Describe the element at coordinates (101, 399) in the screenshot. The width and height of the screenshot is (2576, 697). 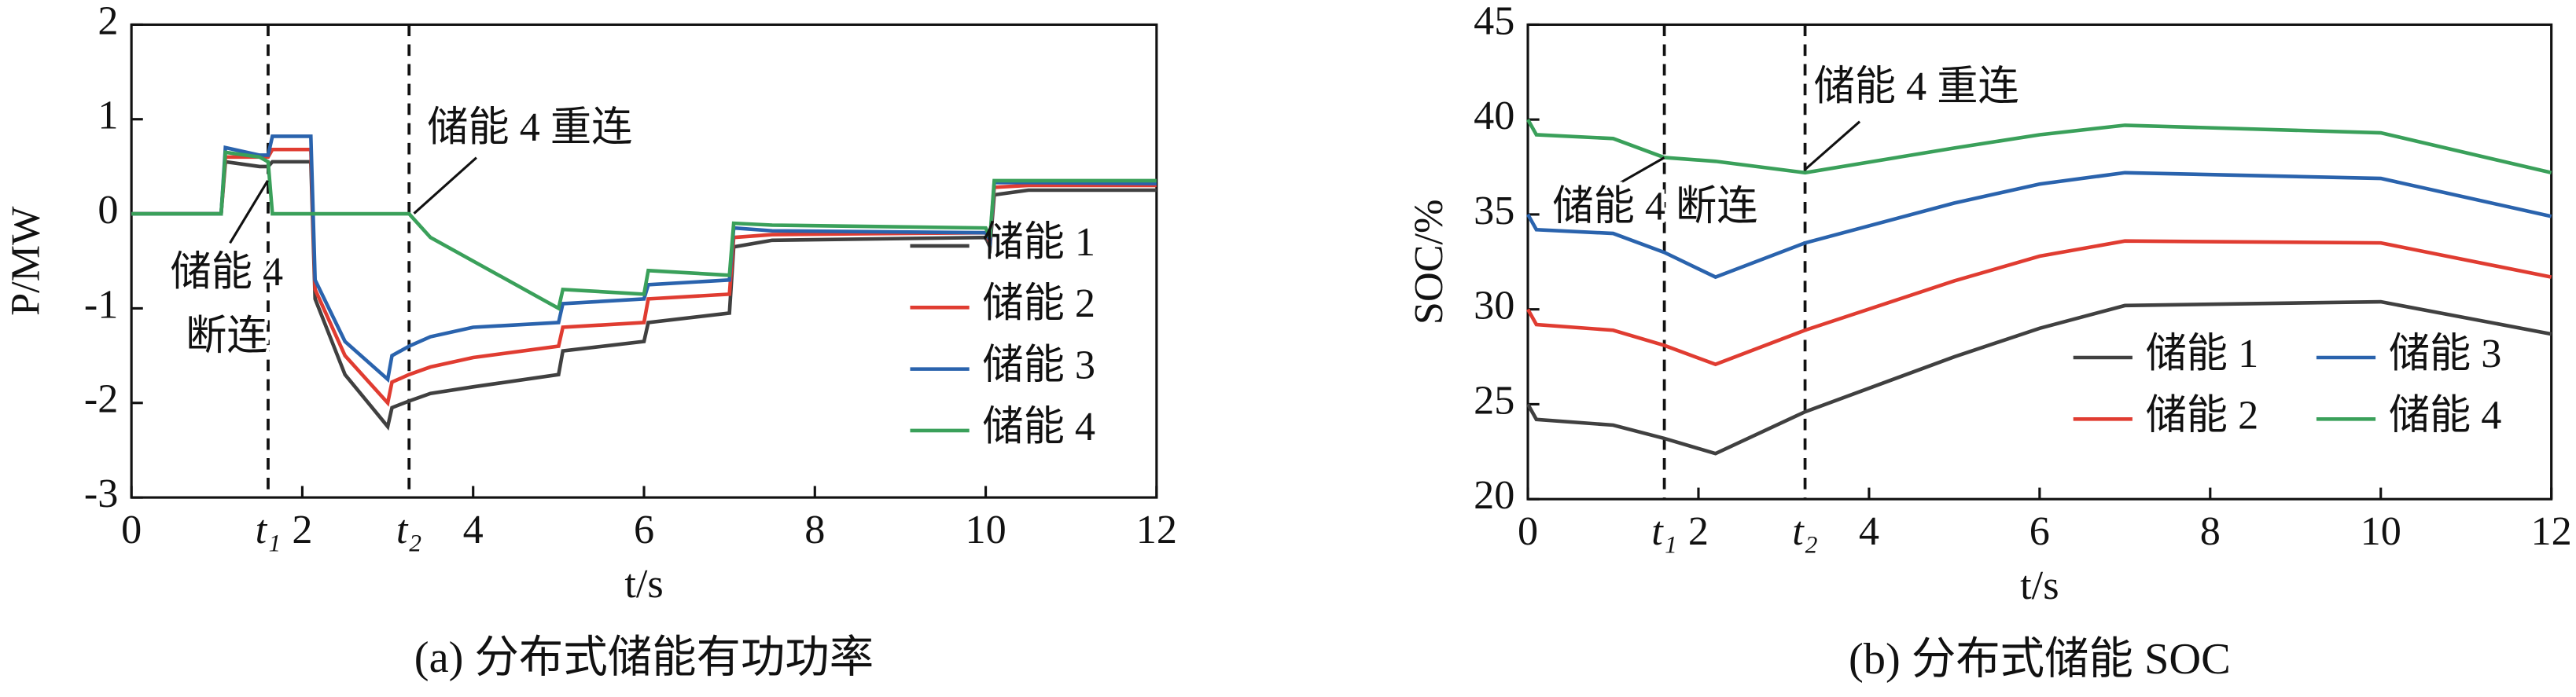
I see `y-tick-label: -2` at that location.